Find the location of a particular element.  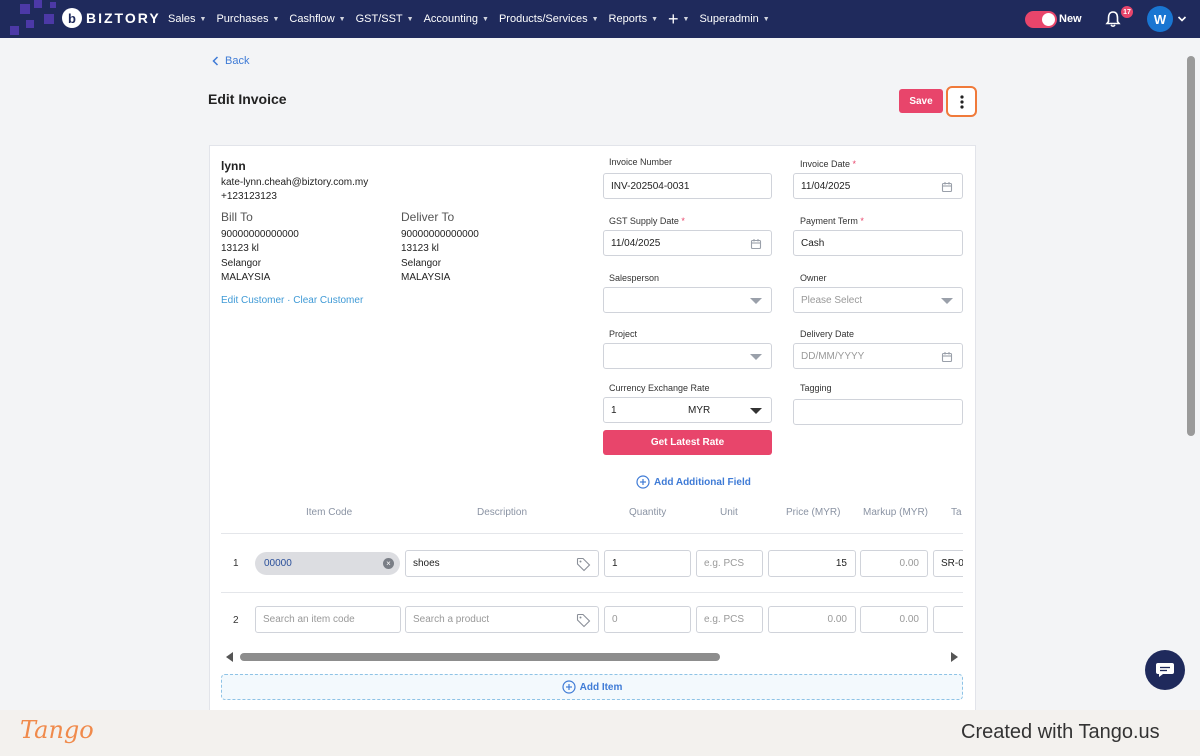

invoice-number-label: Invoice Number is located at coordinates (640, 162).